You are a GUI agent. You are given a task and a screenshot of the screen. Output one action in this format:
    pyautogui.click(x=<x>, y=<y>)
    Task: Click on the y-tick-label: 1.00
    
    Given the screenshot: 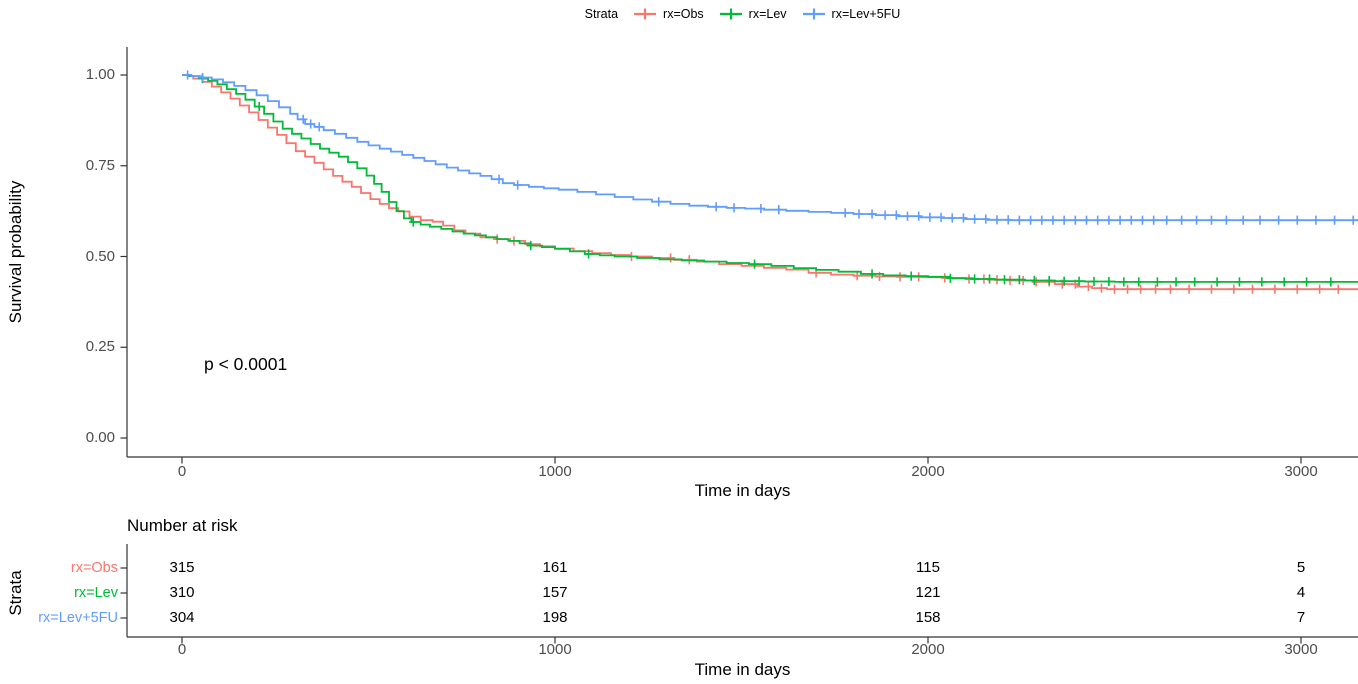 What is the action you would take?
    pyautogui.click(x=100, y=74)
    